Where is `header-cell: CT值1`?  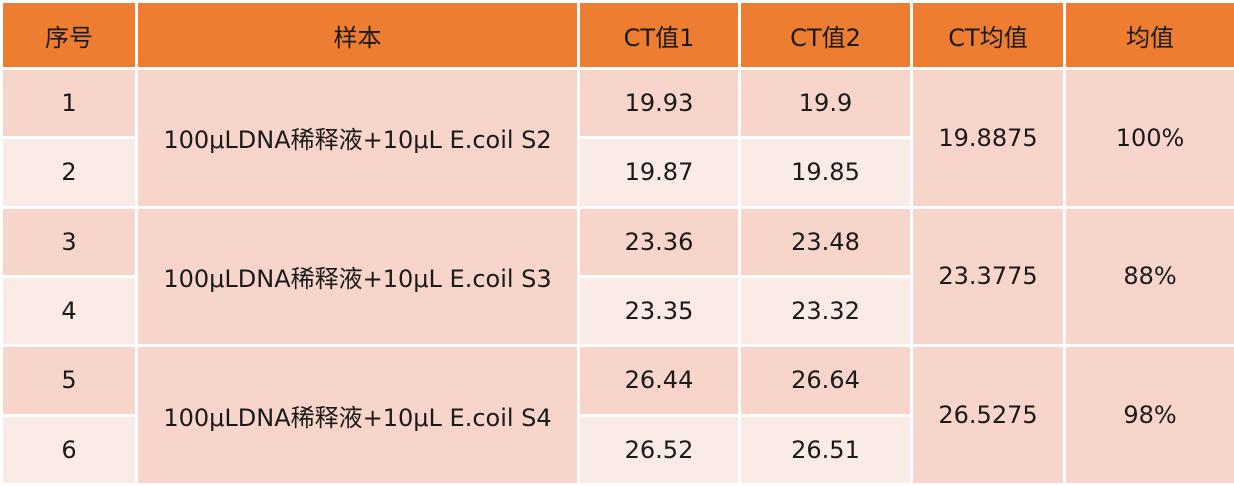
header-cell: CT值1 is located at coordinates (659, 35).